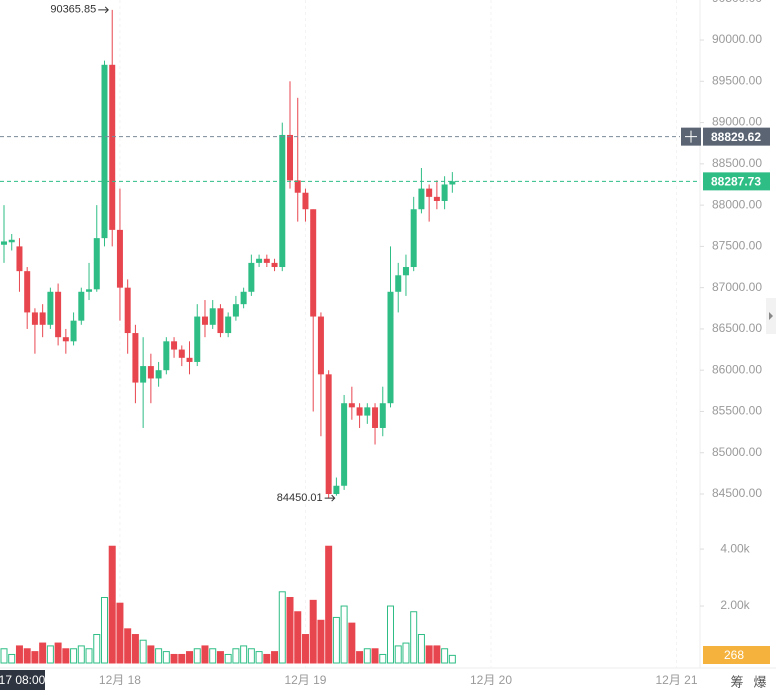 This screenshot has width=776, height=695. I want to click on last-volume-box, so click(736, 655).